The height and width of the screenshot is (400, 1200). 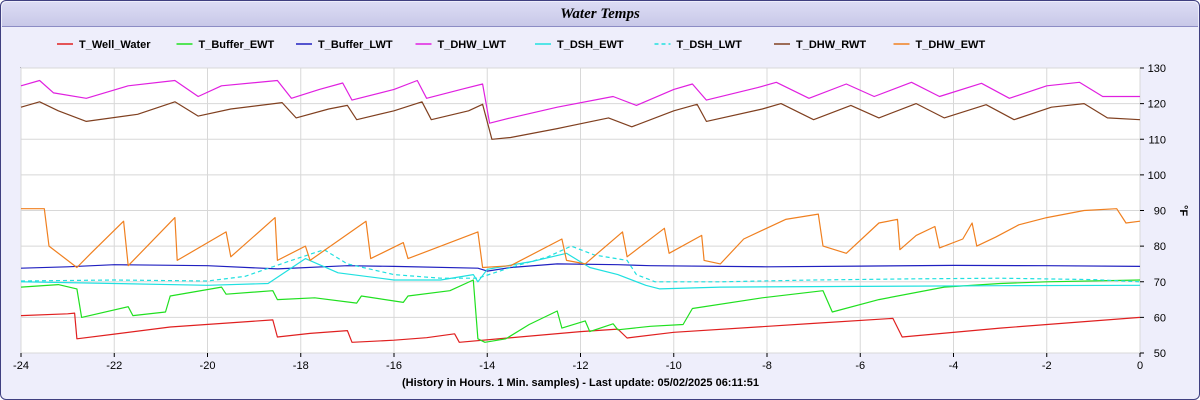 What do you see at coordinates (580, 327) in the screenshot?
I see `series-line-t-well-water` at bounding box center [580, 327].